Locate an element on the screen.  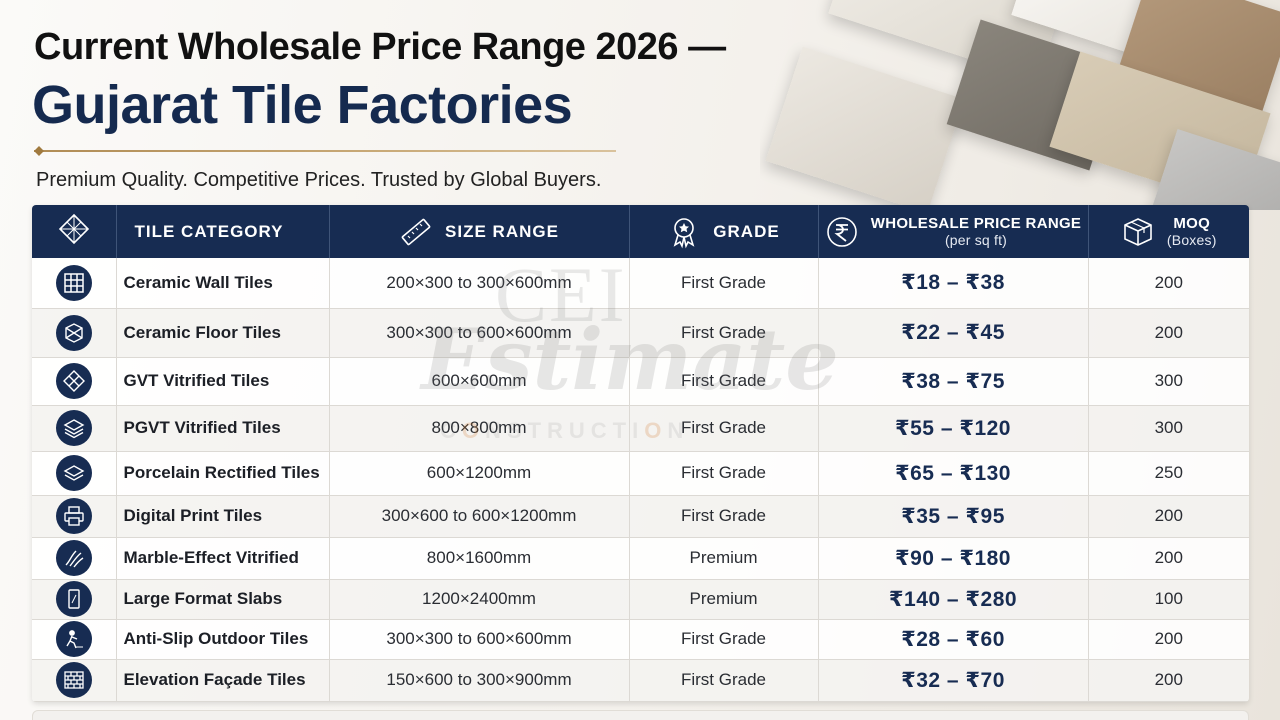
header-price: WHOLESALE PRICE RANGE (per sq ft) is located at coordinates (953, 231).